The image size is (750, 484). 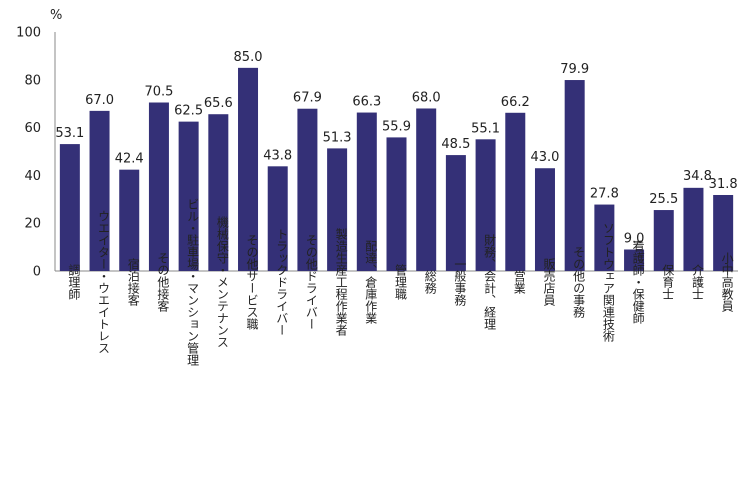 I want to click on category-label: 機械保守・メンテナンス, so click(x=222, y=281).